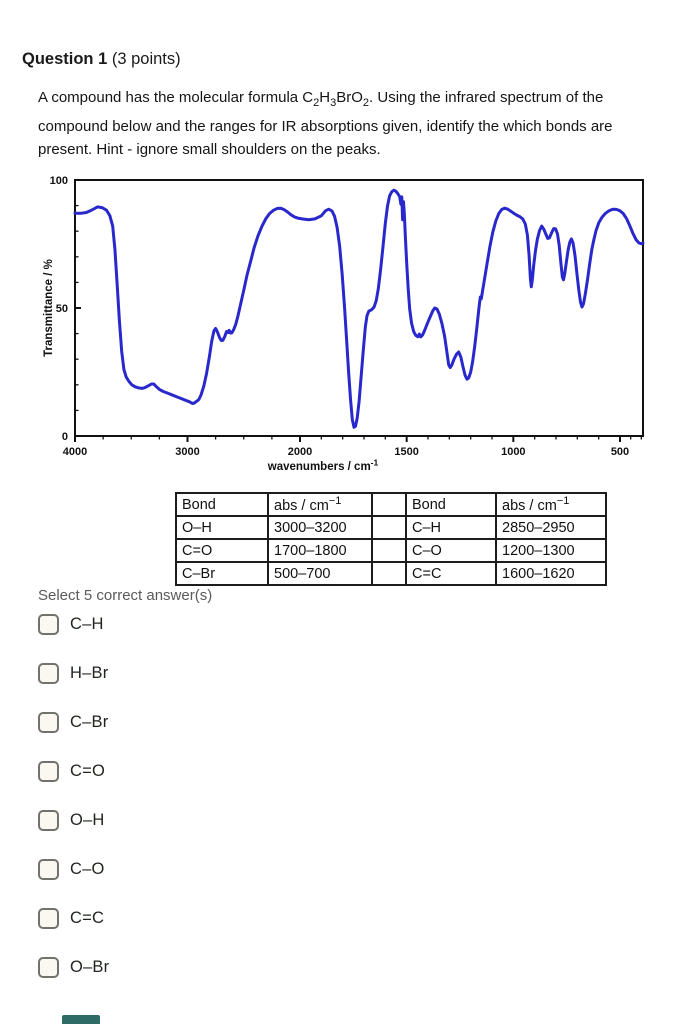 This screenshot has height=1024, width=688. Describe the element at coordinates (320, 527) in the screenshot. I see `table-cell: 3000–3200` at that location.